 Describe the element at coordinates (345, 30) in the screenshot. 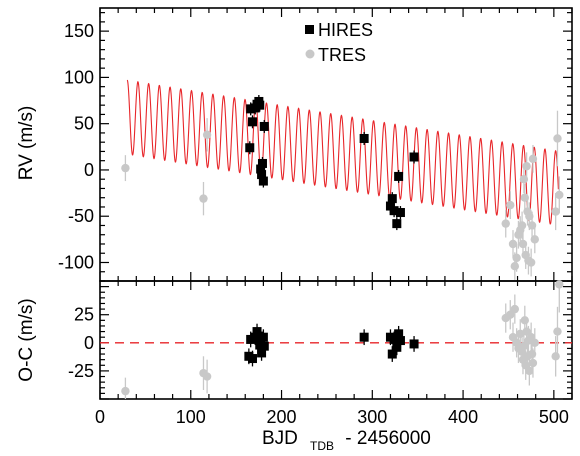

I see `legend-hires-label: HIRES` at that location.